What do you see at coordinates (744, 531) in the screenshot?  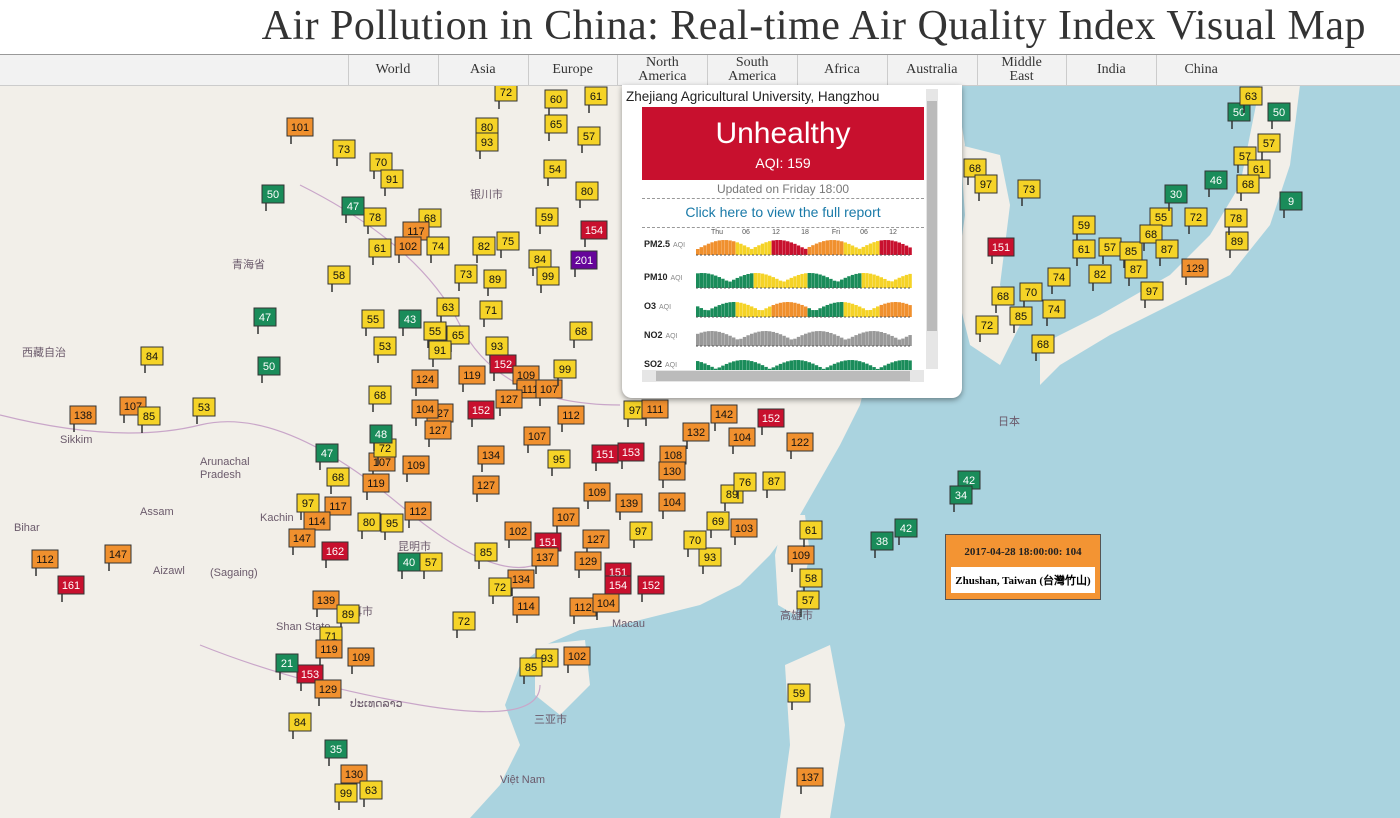 I see `aqi-marker: 103` at bounding box center [744, 531].